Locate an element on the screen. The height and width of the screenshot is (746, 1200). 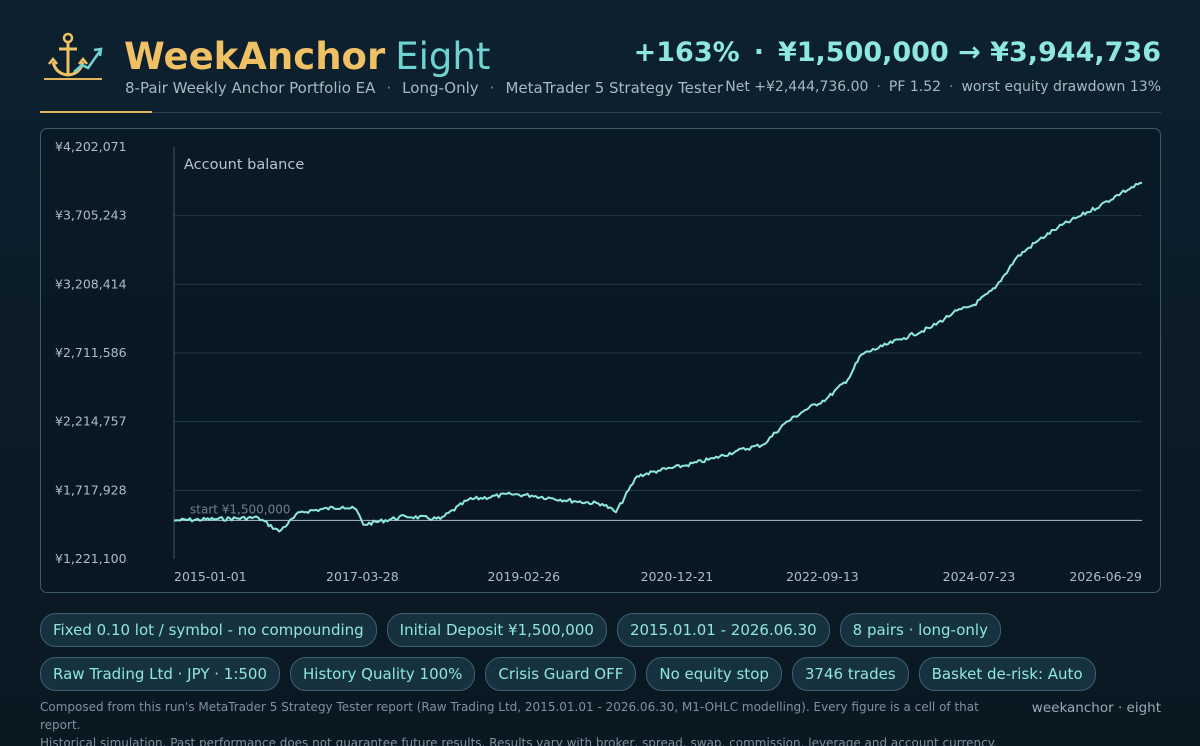
x-tick-label: 2020-12-21 is located at coordinates (677, 576).